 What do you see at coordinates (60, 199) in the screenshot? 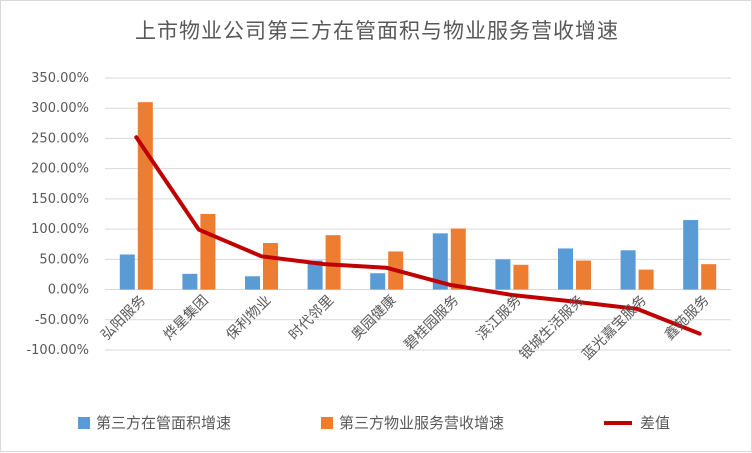
I see `y-tick-label: 150.00%` at bounding box center [60, 199].